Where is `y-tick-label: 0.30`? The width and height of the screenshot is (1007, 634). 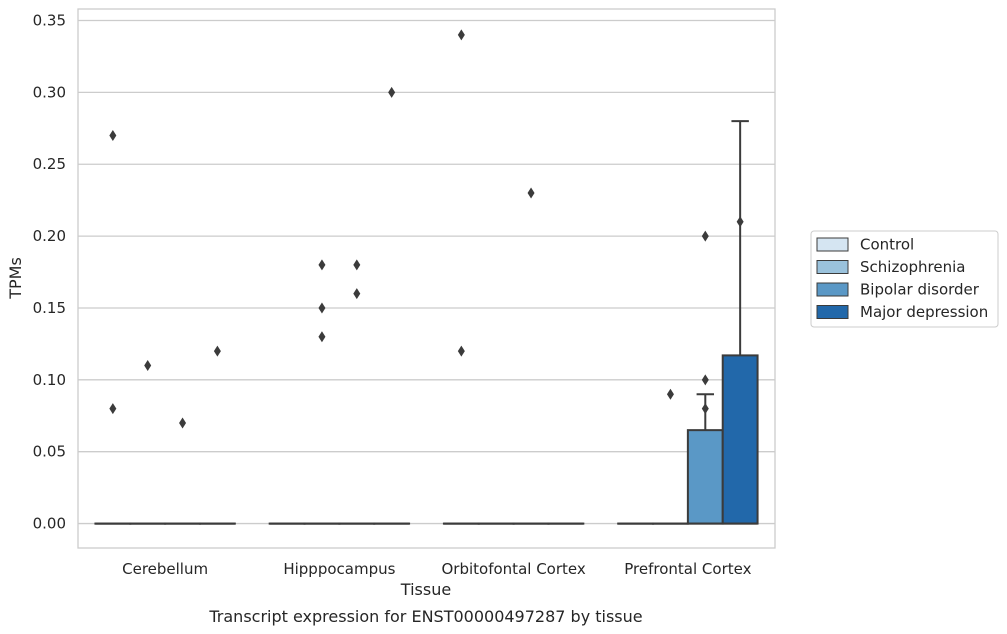 y-tick-label: 0.30 is located at coordinates (49, 92).